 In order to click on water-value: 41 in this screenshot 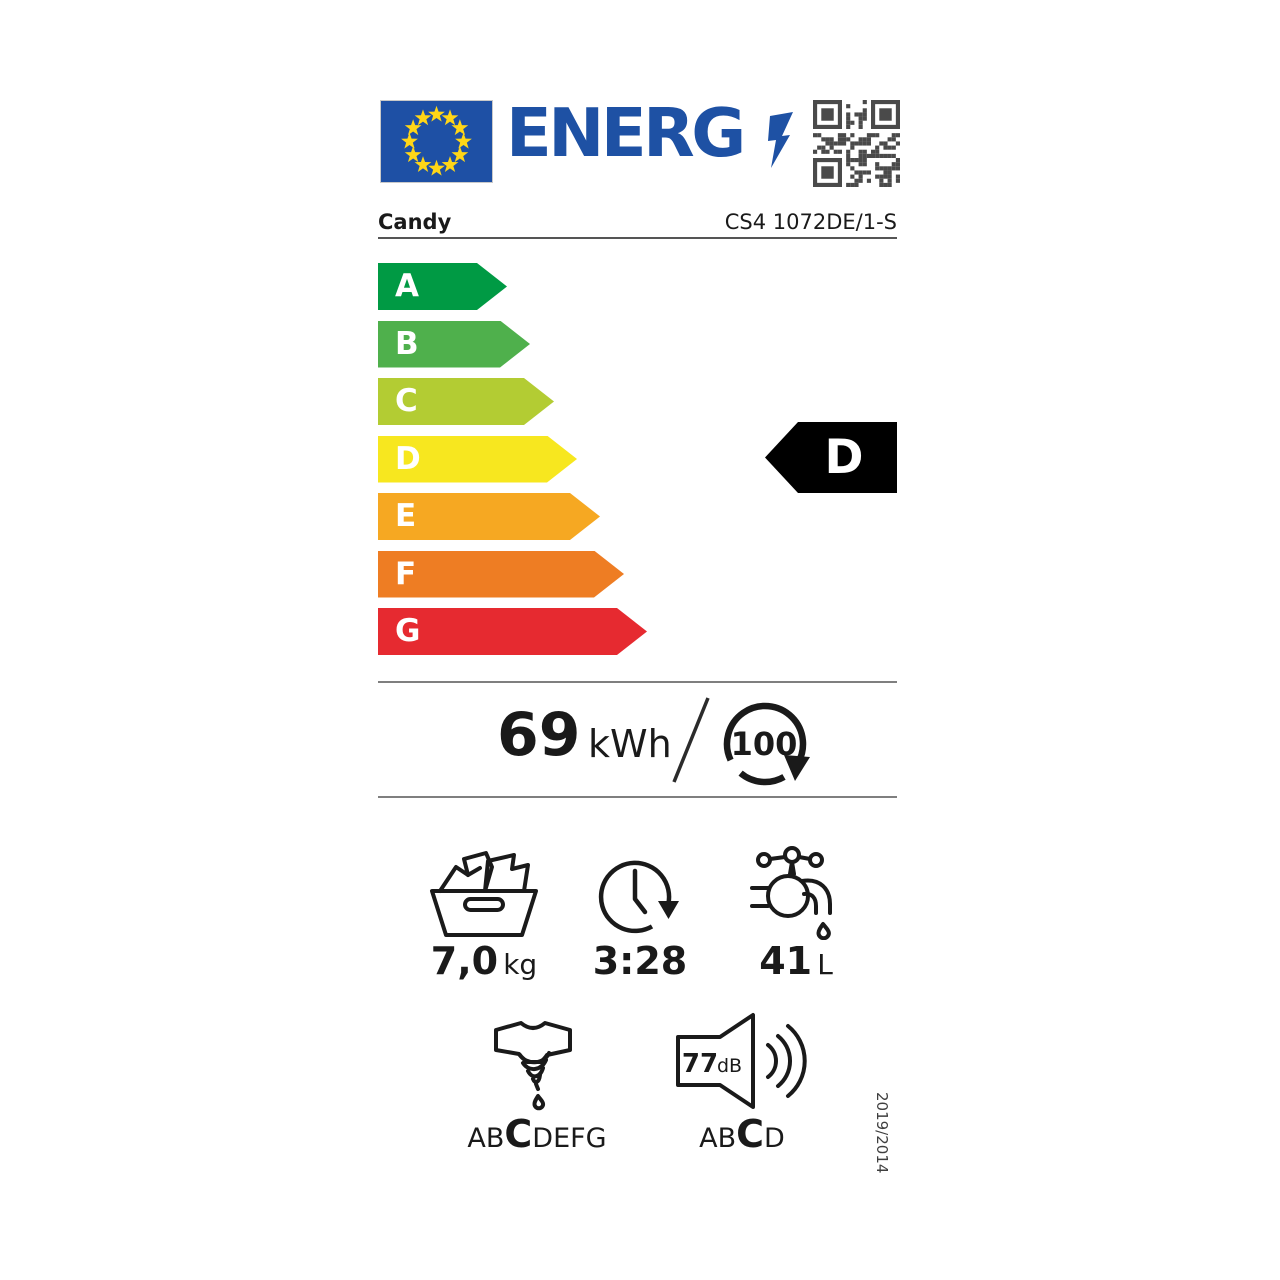, I will do `click(786, 961)`.